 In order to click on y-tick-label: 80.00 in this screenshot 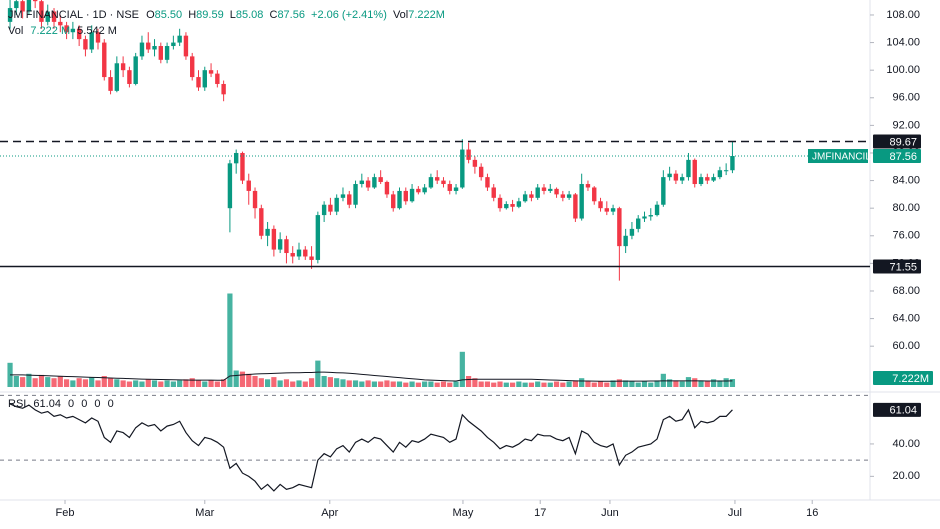, I will do `click(906, 208)`.